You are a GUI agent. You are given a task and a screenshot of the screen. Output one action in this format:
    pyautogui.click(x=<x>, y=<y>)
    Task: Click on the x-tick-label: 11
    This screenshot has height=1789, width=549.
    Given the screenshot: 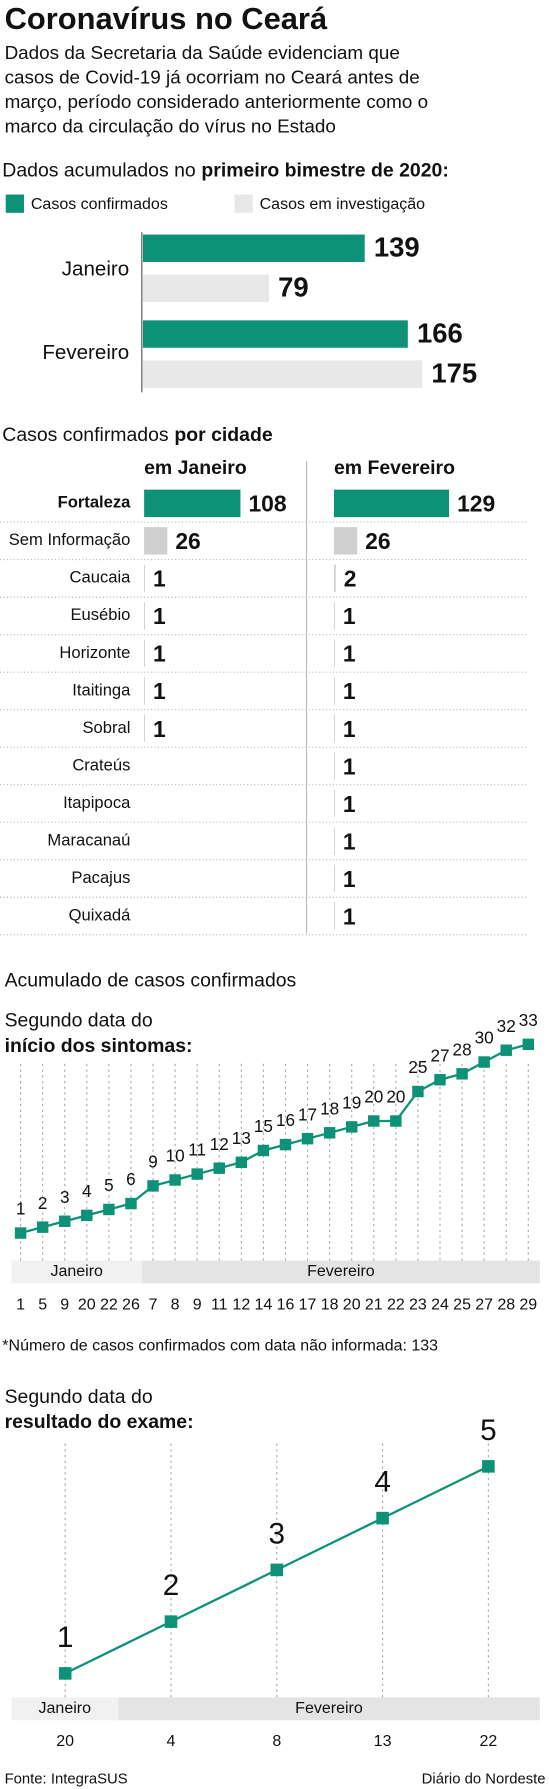 What is the action you would take?
    pyautogui.click(x=219, y=1304)
    